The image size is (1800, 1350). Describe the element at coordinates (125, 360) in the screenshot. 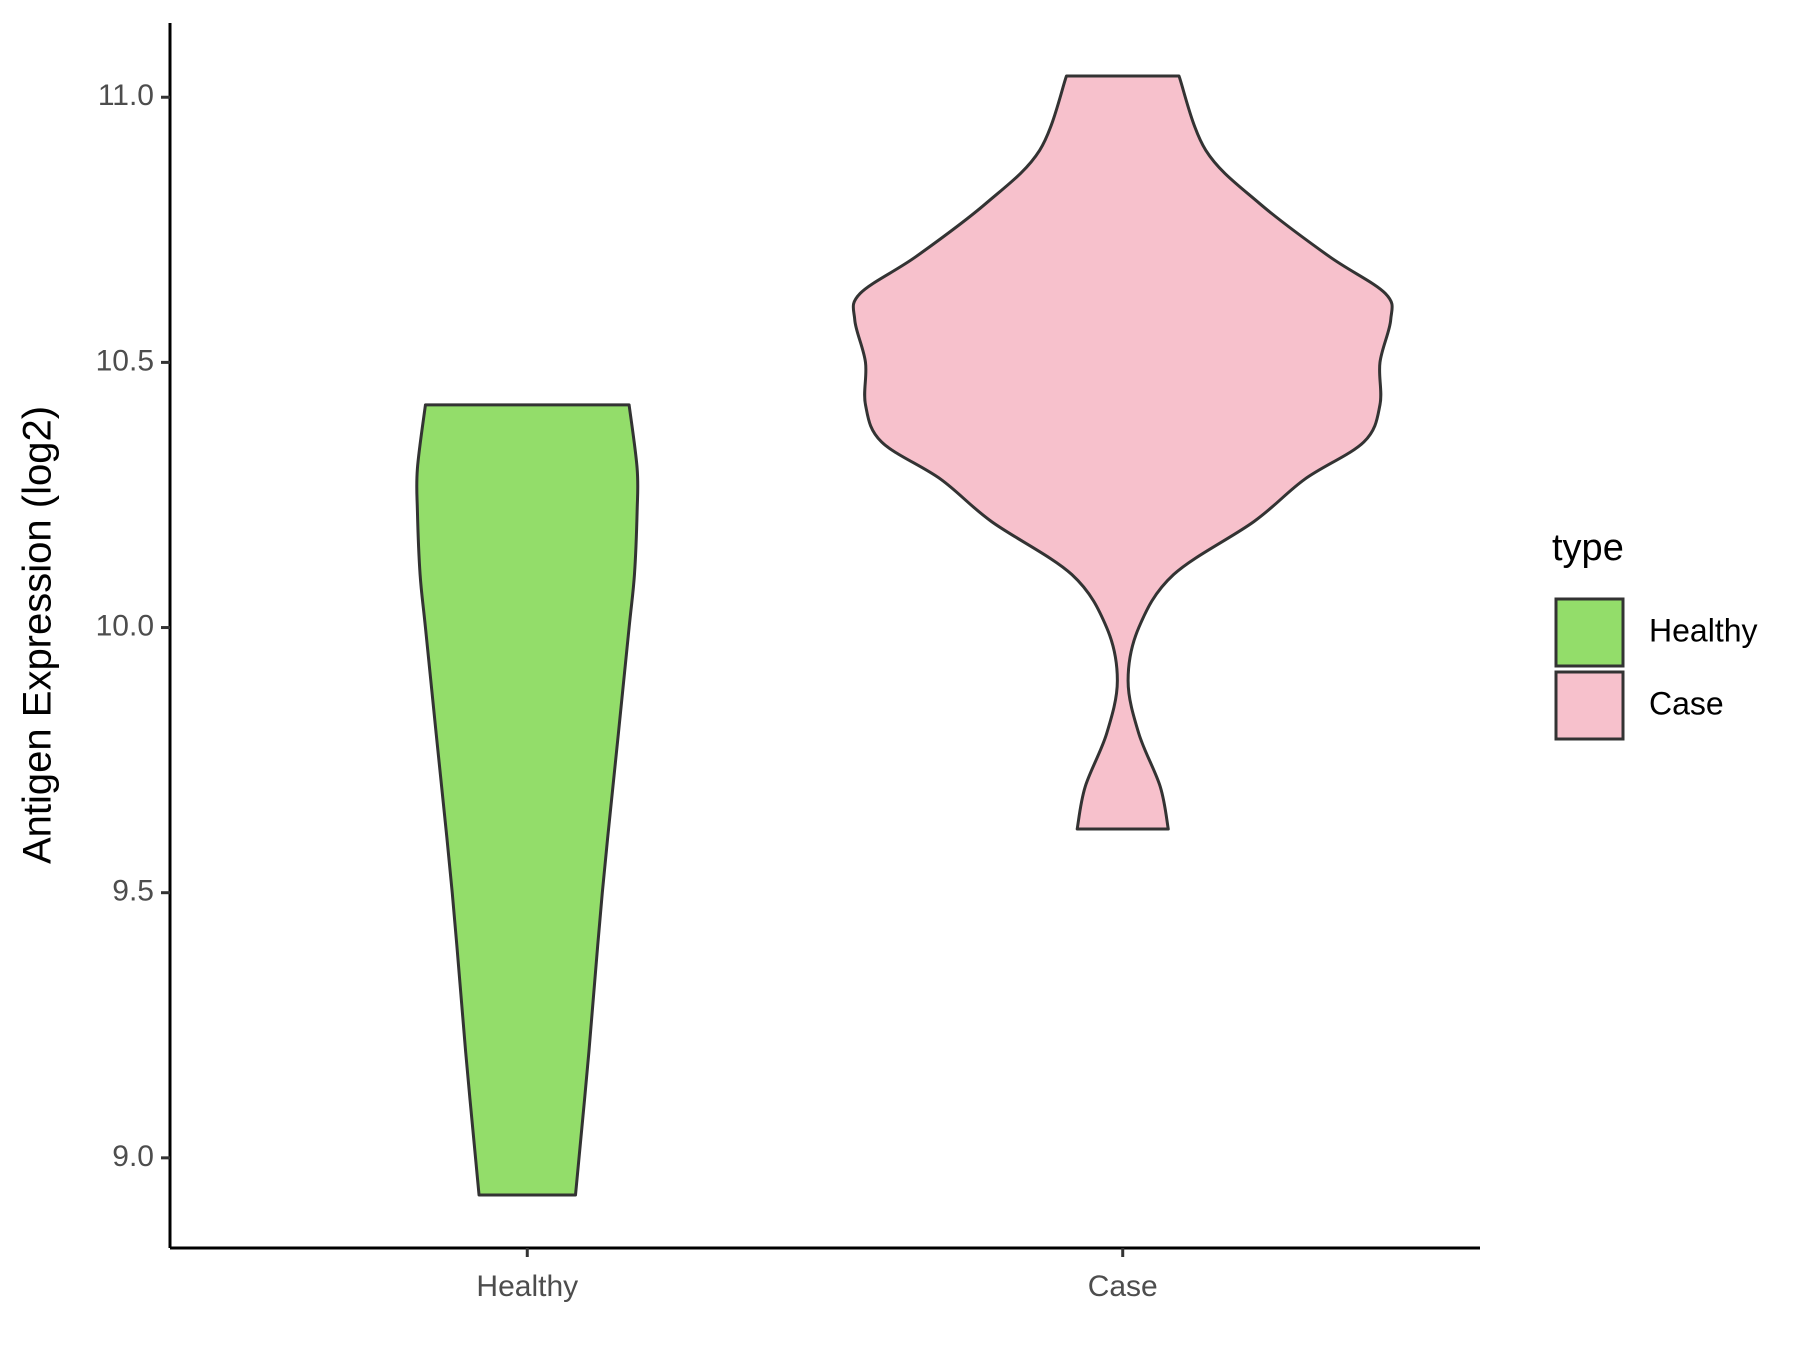

I see `y-tick-label: 10.5` at that location.